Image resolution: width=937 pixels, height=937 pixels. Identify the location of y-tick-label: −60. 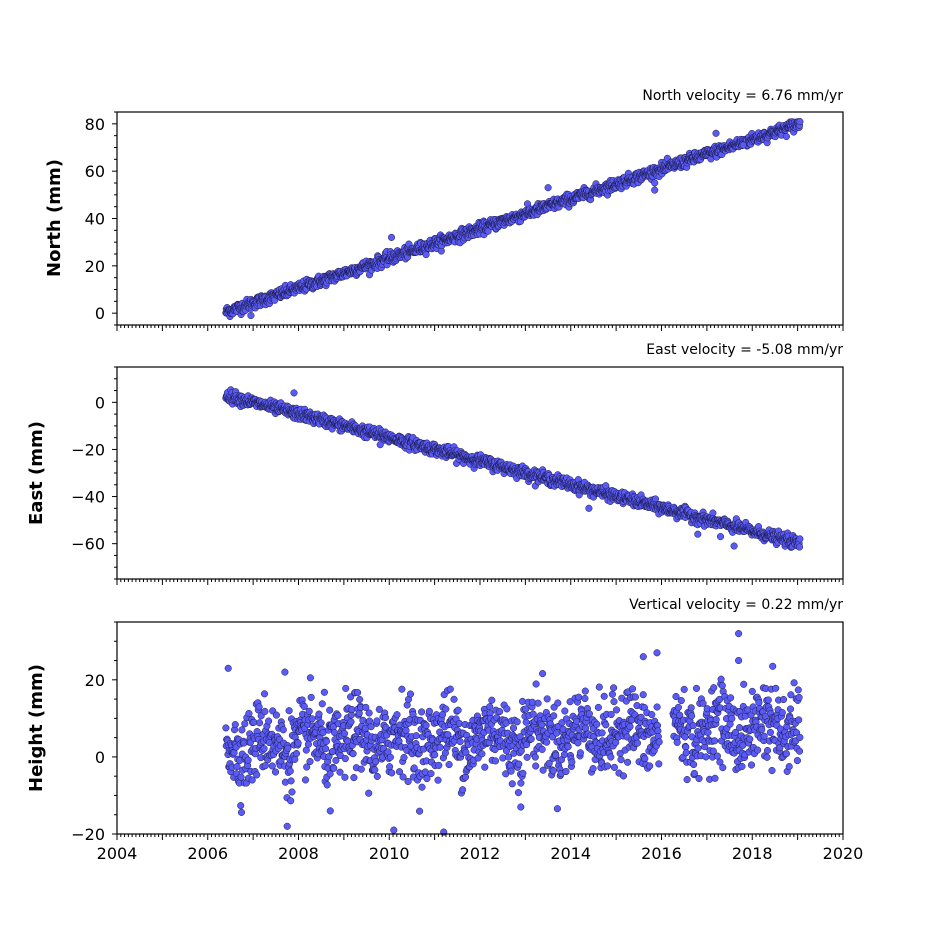
(88, 544).